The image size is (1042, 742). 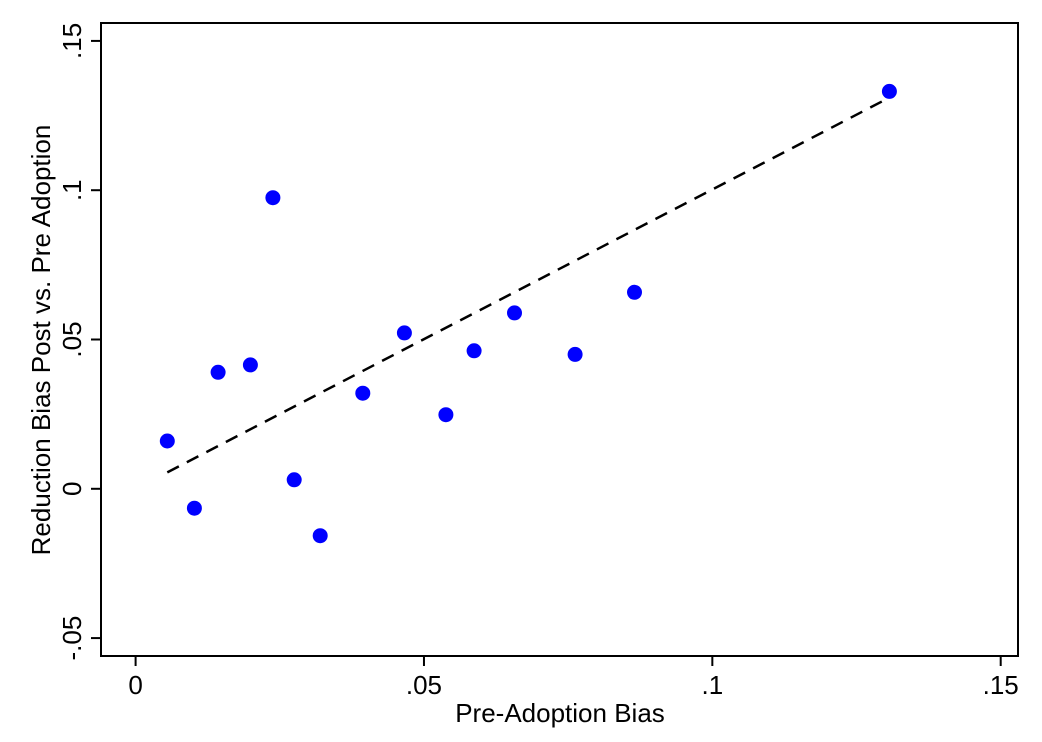 I want to click on y-axis-ticks: -.05 0 .05 .1 .15, so click(x=79, y=342).